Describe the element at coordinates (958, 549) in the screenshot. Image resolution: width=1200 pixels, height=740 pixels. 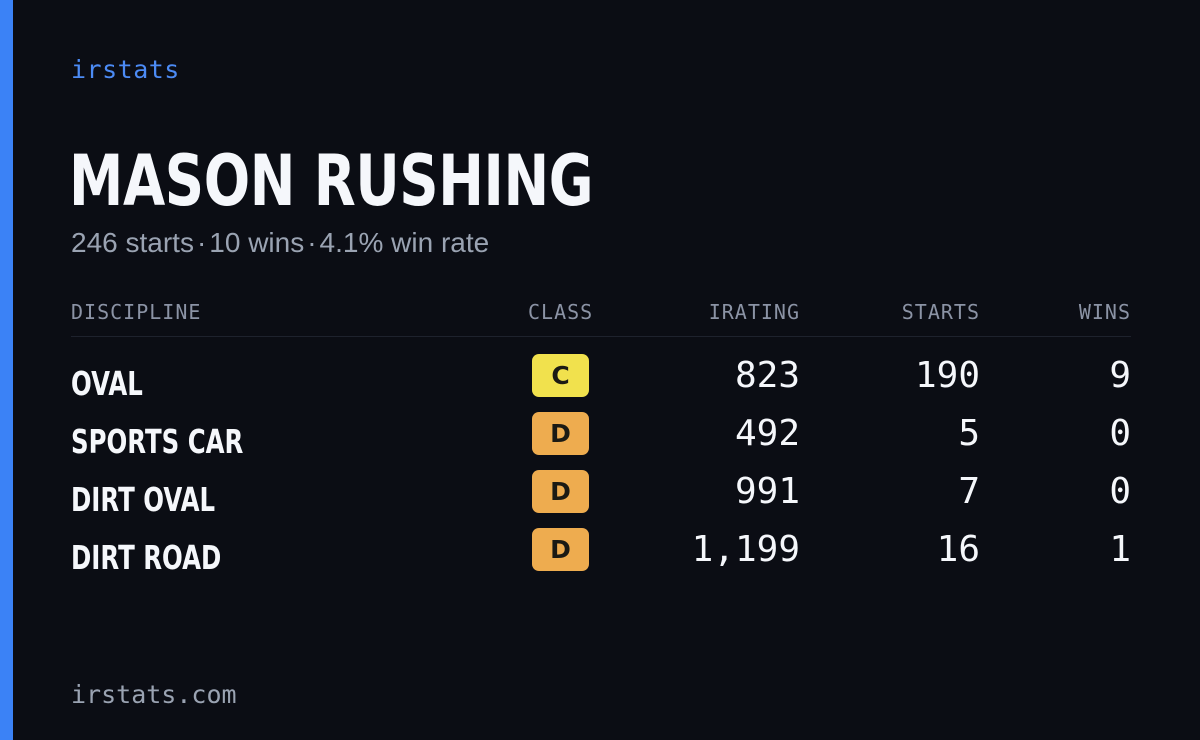
I see `starts-value: 16` at that location.